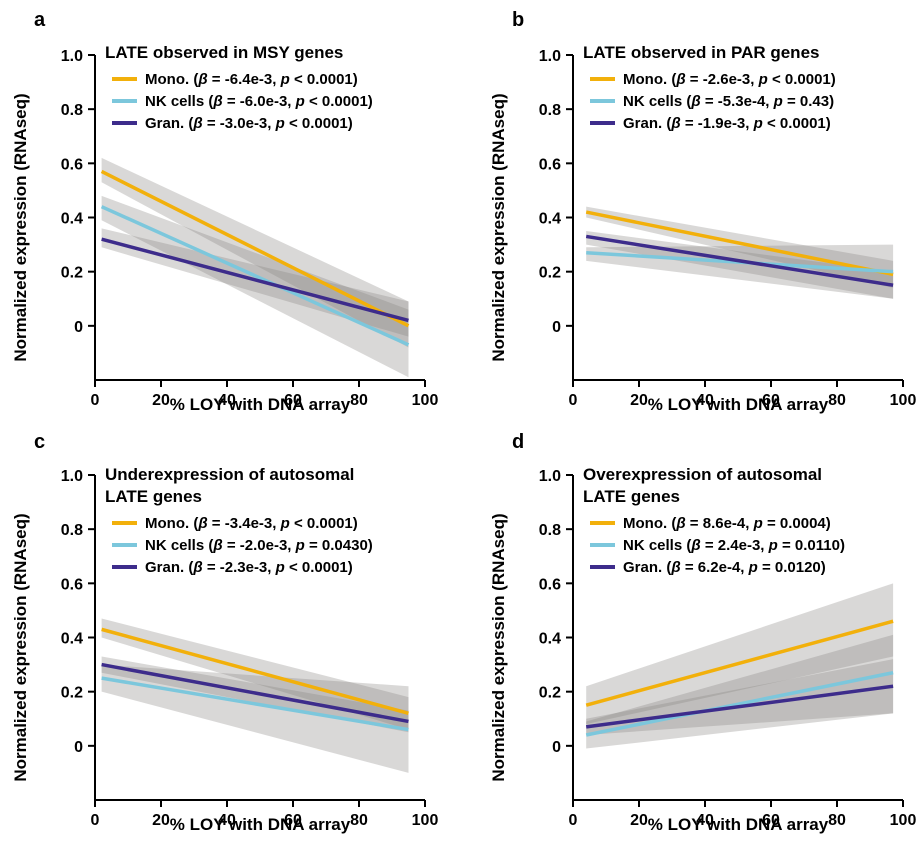  I want to click on legend-entry: Gran. (β = -3.0e-3, p < 0.0001), so click(249, 123).